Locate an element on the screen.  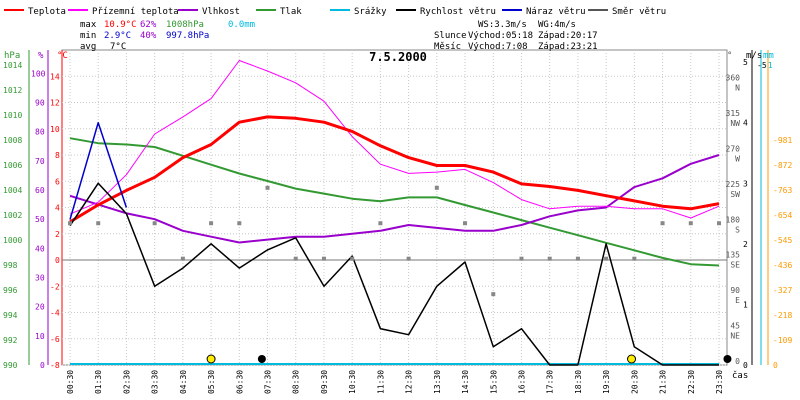
stats-avg-label: avg is located at coordinates (88, 47).